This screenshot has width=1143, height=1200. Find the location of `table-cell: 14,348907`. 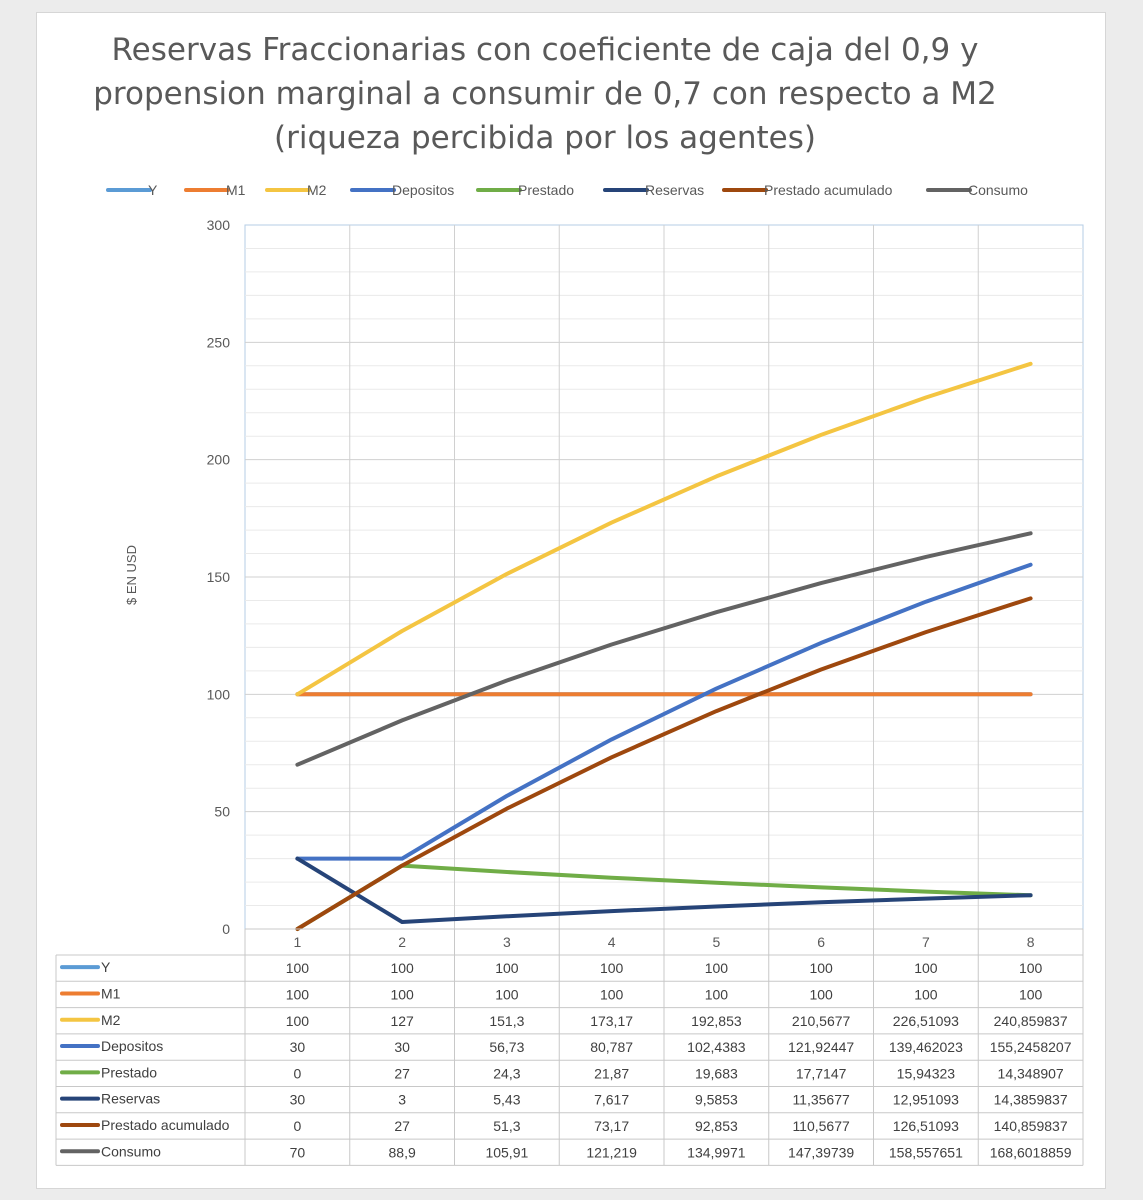

table-cell: 14,348907 is located at coordinates (1031, 1073).